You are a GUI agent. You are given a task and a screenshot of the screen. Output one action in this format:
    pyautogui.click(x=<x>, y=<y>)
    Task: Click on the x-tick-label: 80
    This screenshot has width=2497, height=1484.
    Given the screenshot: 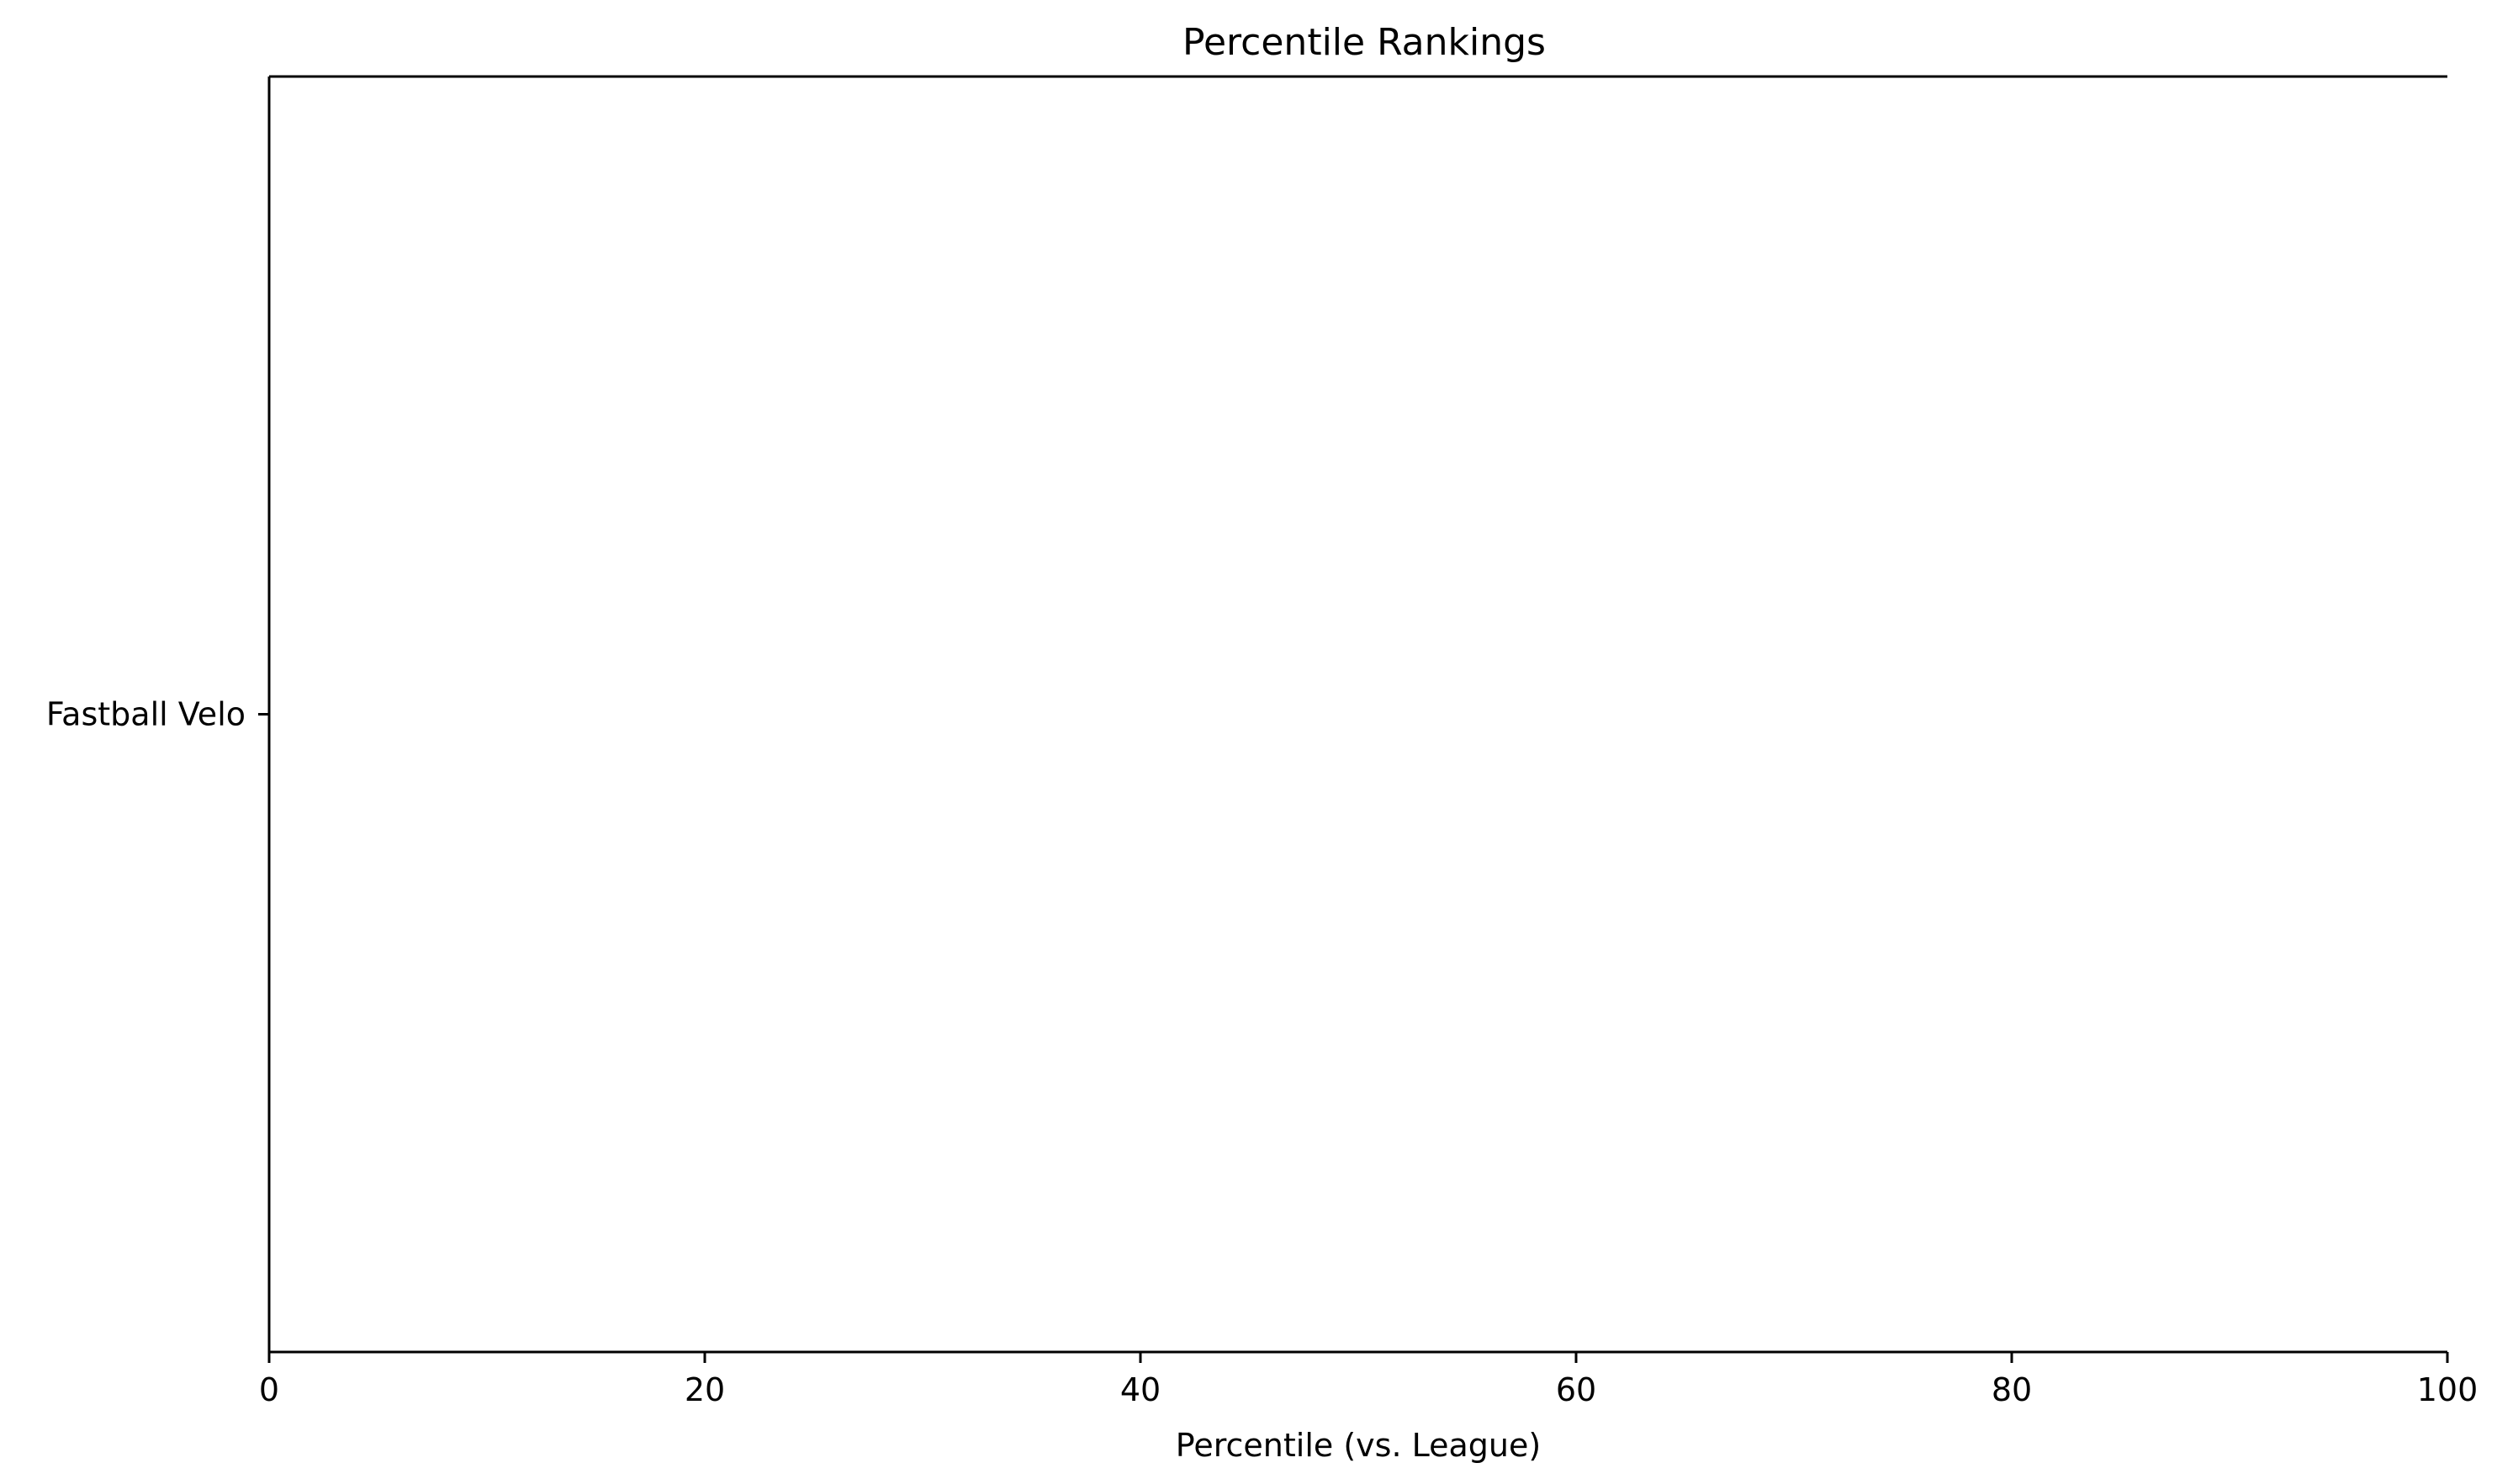 What is the action you would take?
    pyautogui.click(x=2012, y=1389)
    